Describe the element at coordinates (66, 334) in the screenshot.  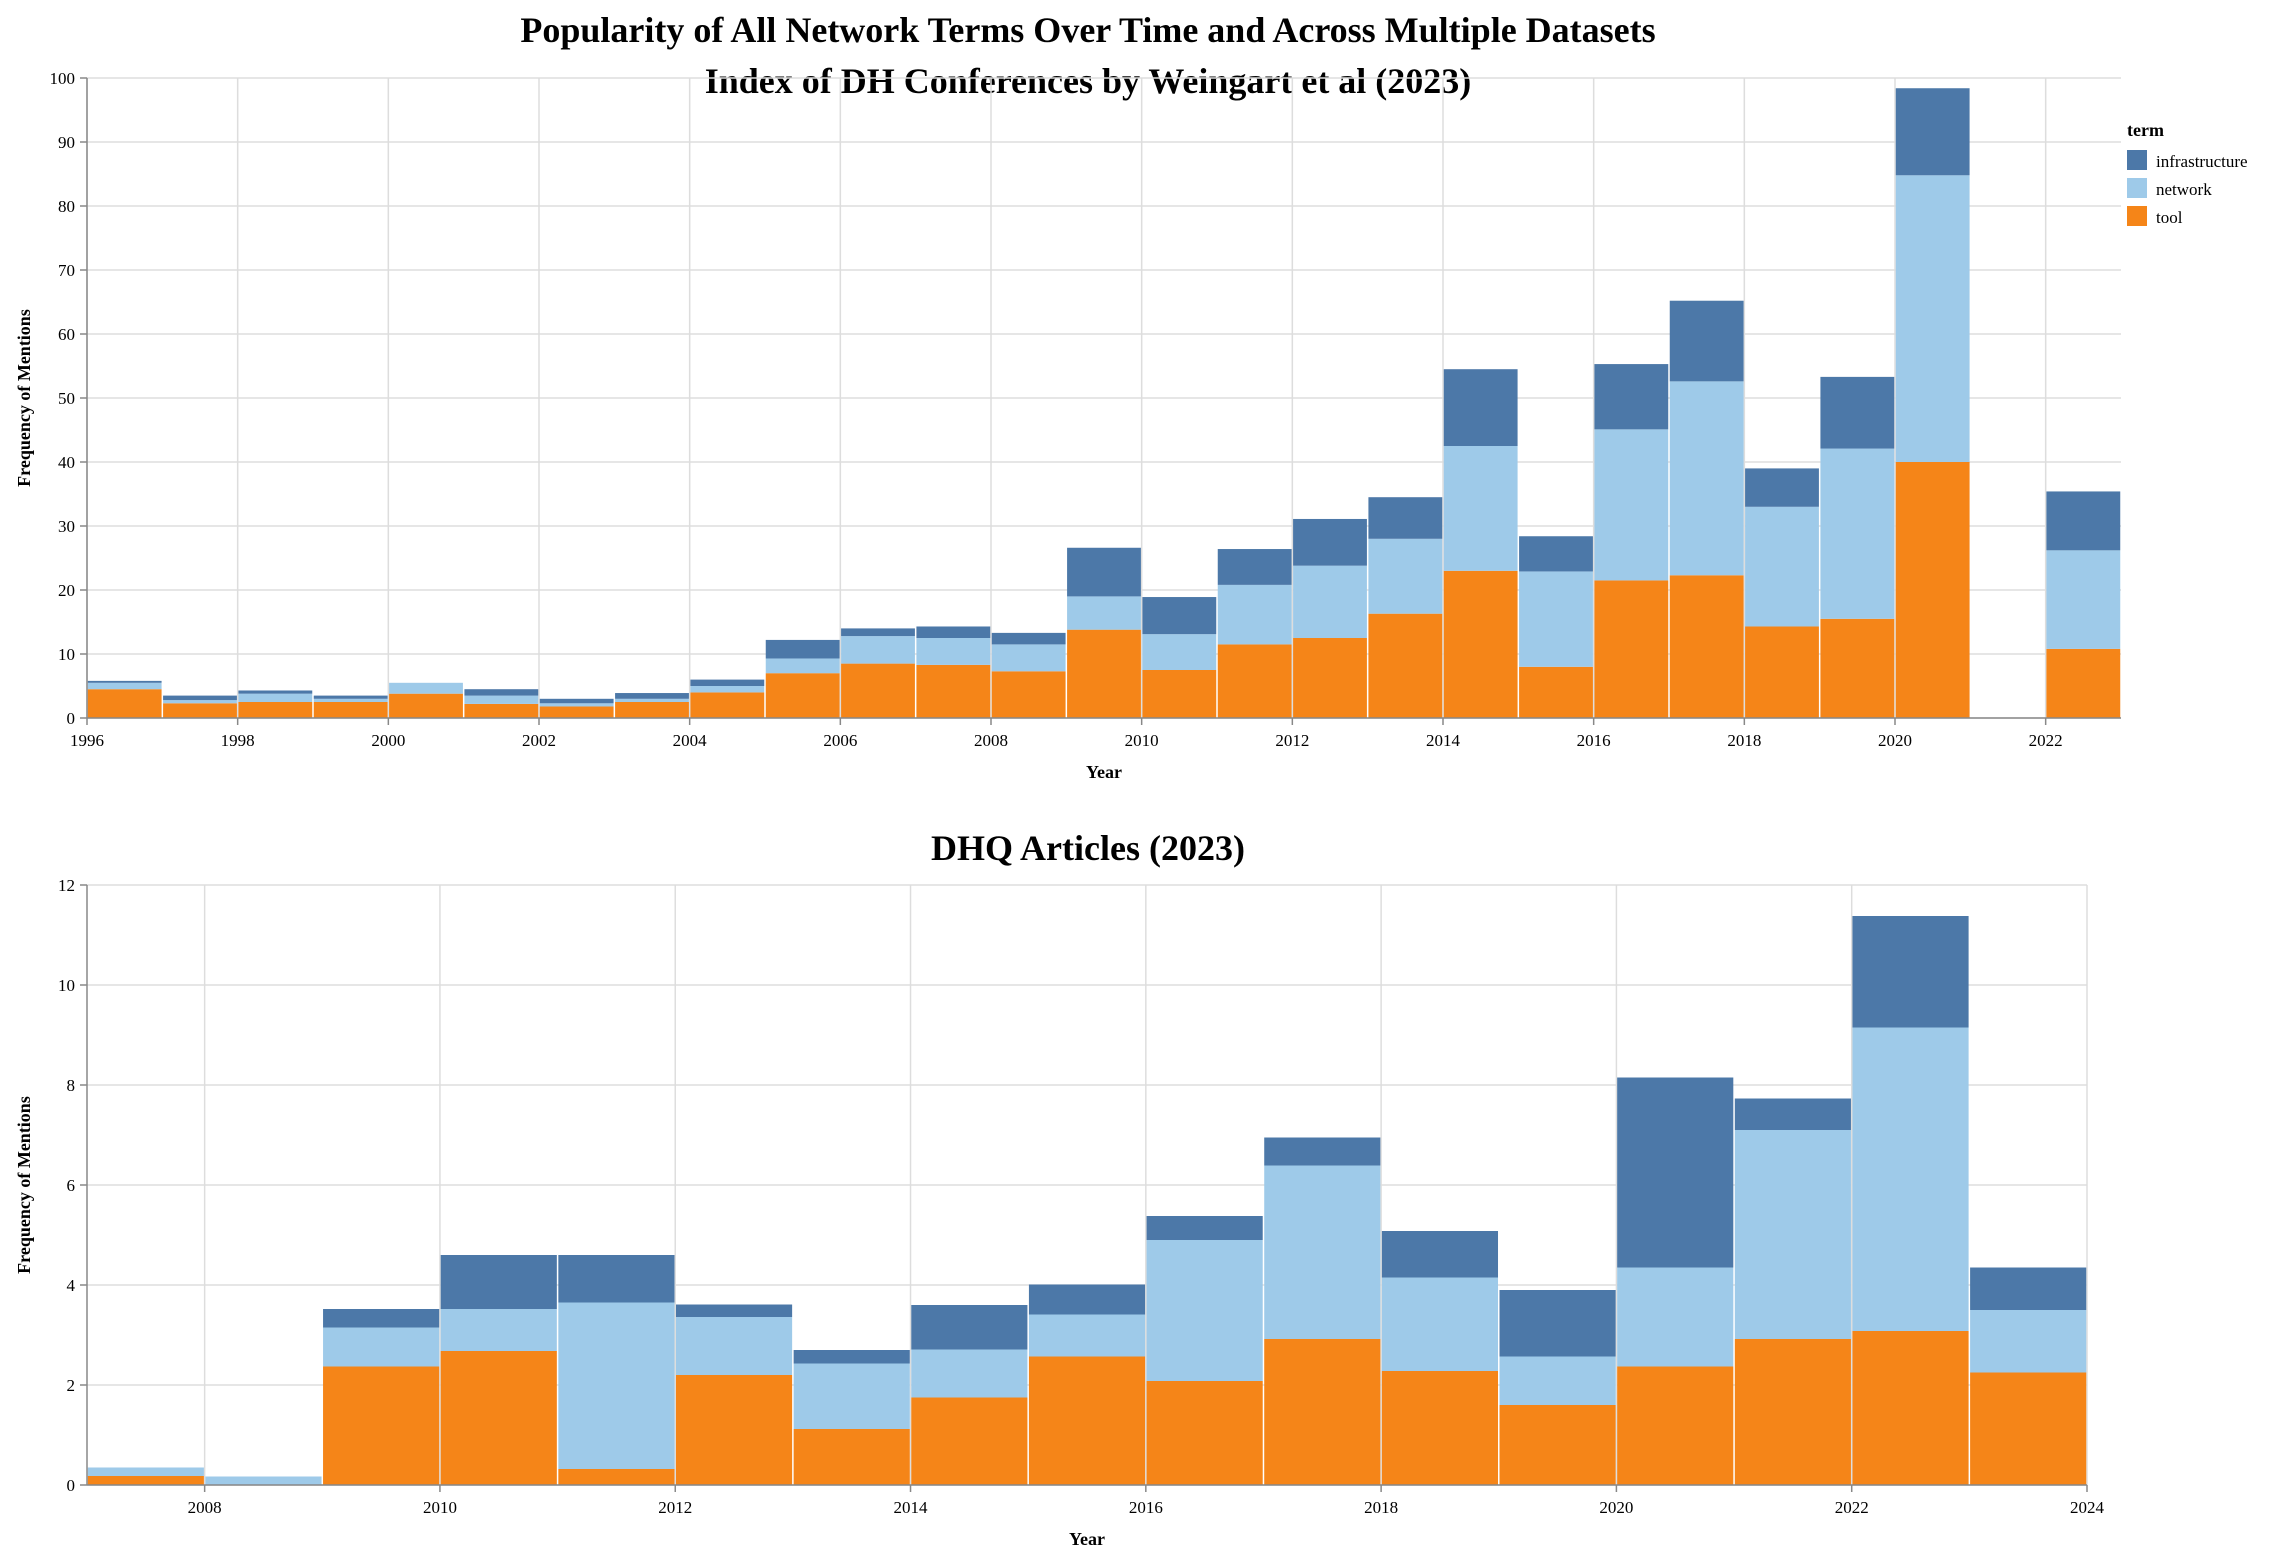
I see `y-tick-label-60: 60` at that location.